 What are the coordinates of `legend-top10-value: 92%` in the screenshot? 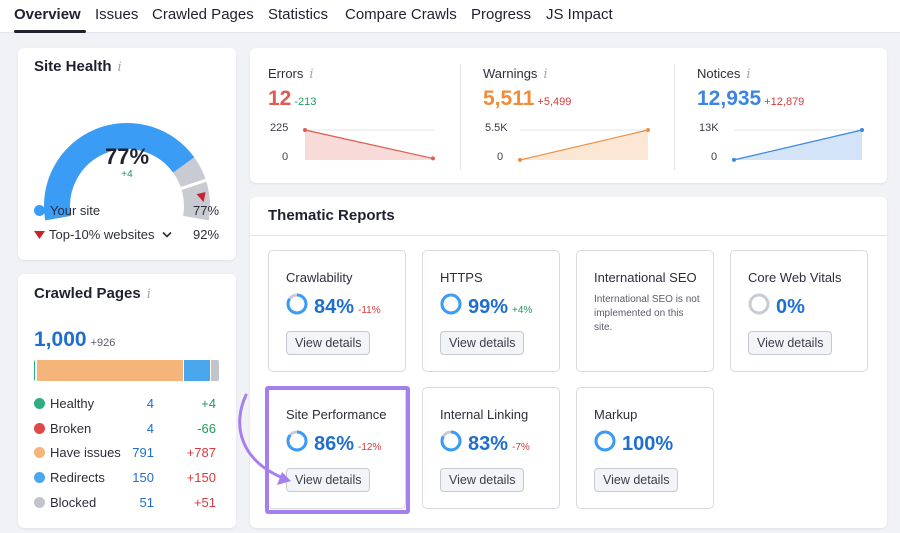 It's located at (206, 234).